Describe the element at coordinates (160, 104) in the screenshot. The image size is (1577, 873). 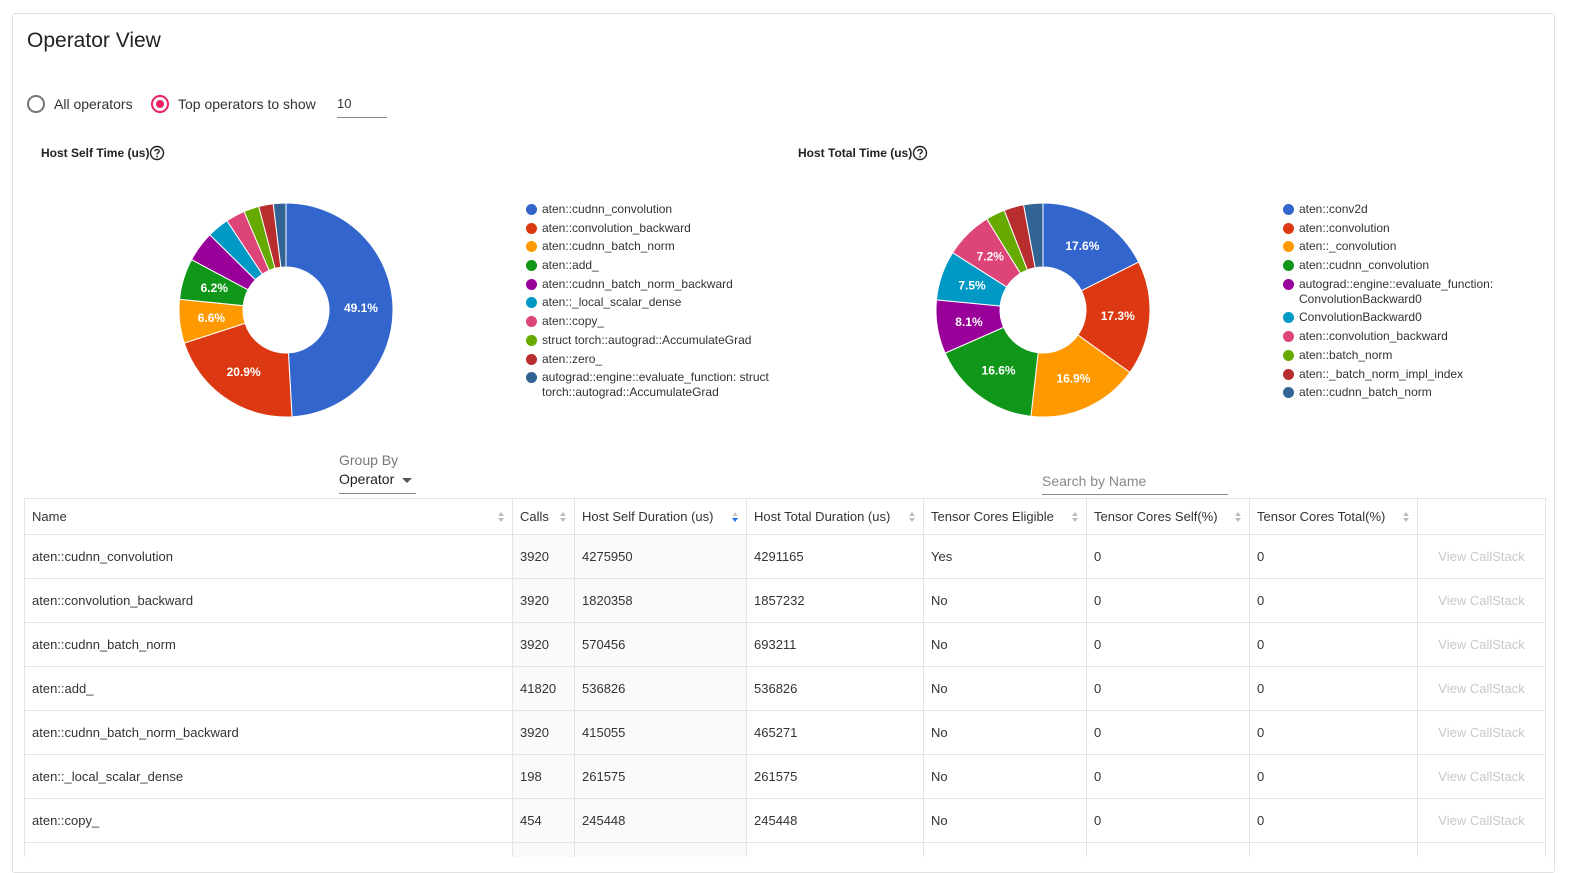
I see `radio-top` at that location.